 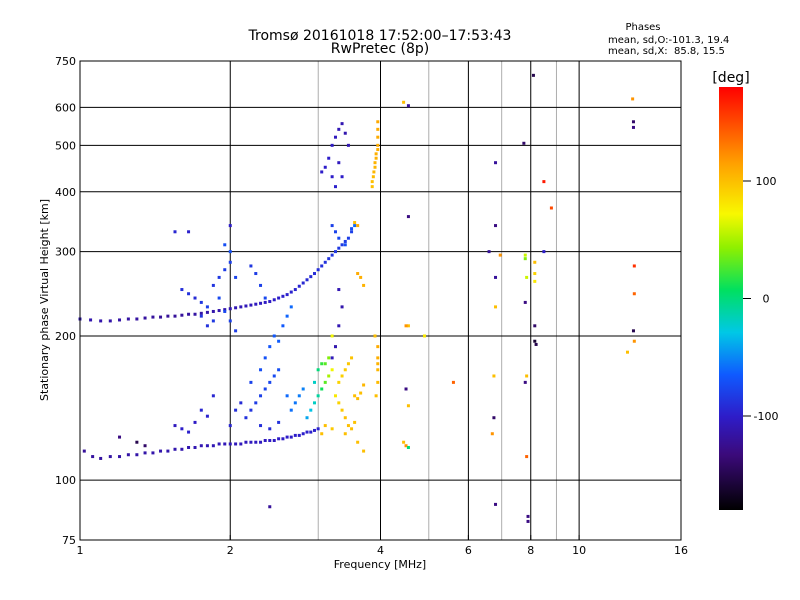 What do you see at coordinates (380, 36) in the screenshot?
I see `chart-title: Tromsø 20161018 17:52:00–17:53:43` at bounding box center [380, 36].